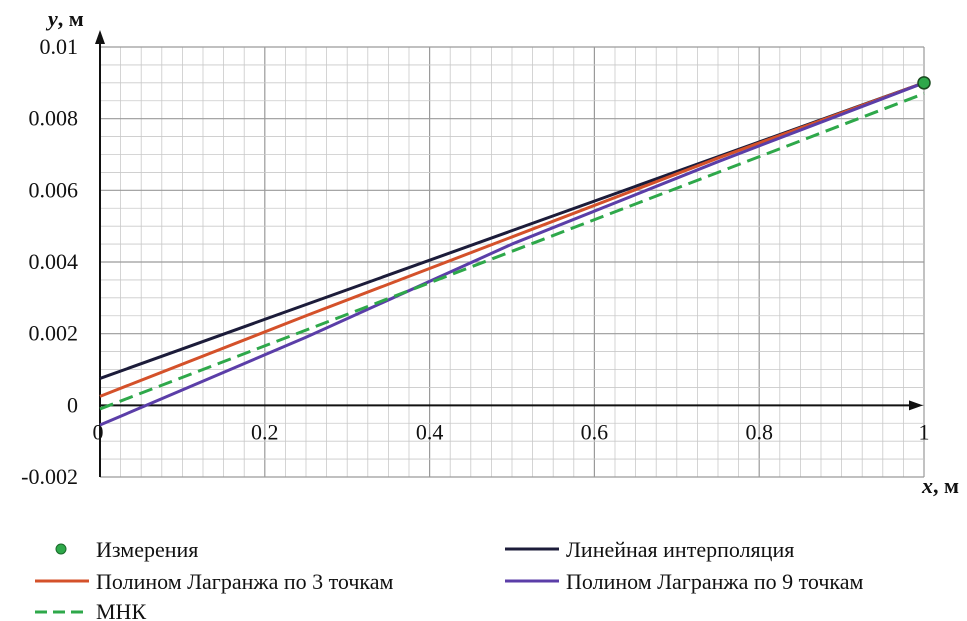 The image size is (967, 621). I want to click on legend-item-lagrange3: Полином Лагранжа по 3 точкам, so click(214, 581).